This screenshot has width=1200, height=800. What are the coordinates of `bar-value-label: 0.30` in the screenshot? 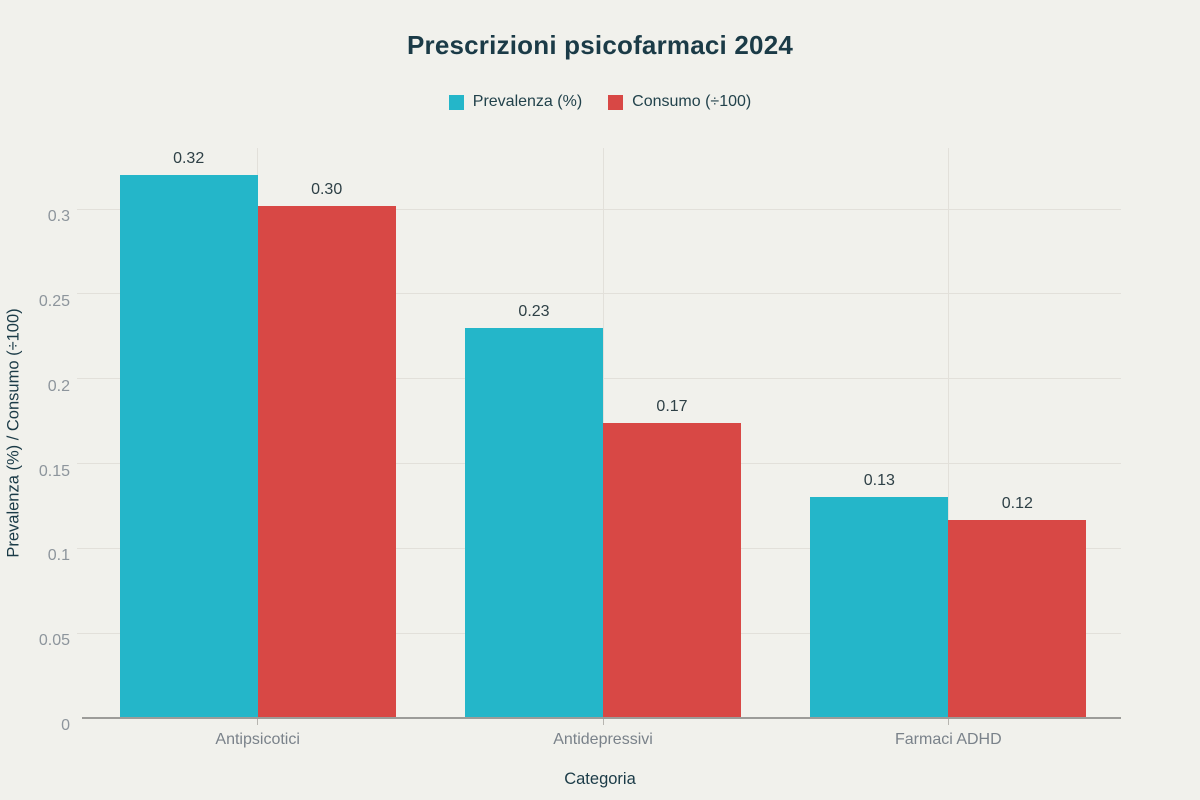 It's located at (327, 189).